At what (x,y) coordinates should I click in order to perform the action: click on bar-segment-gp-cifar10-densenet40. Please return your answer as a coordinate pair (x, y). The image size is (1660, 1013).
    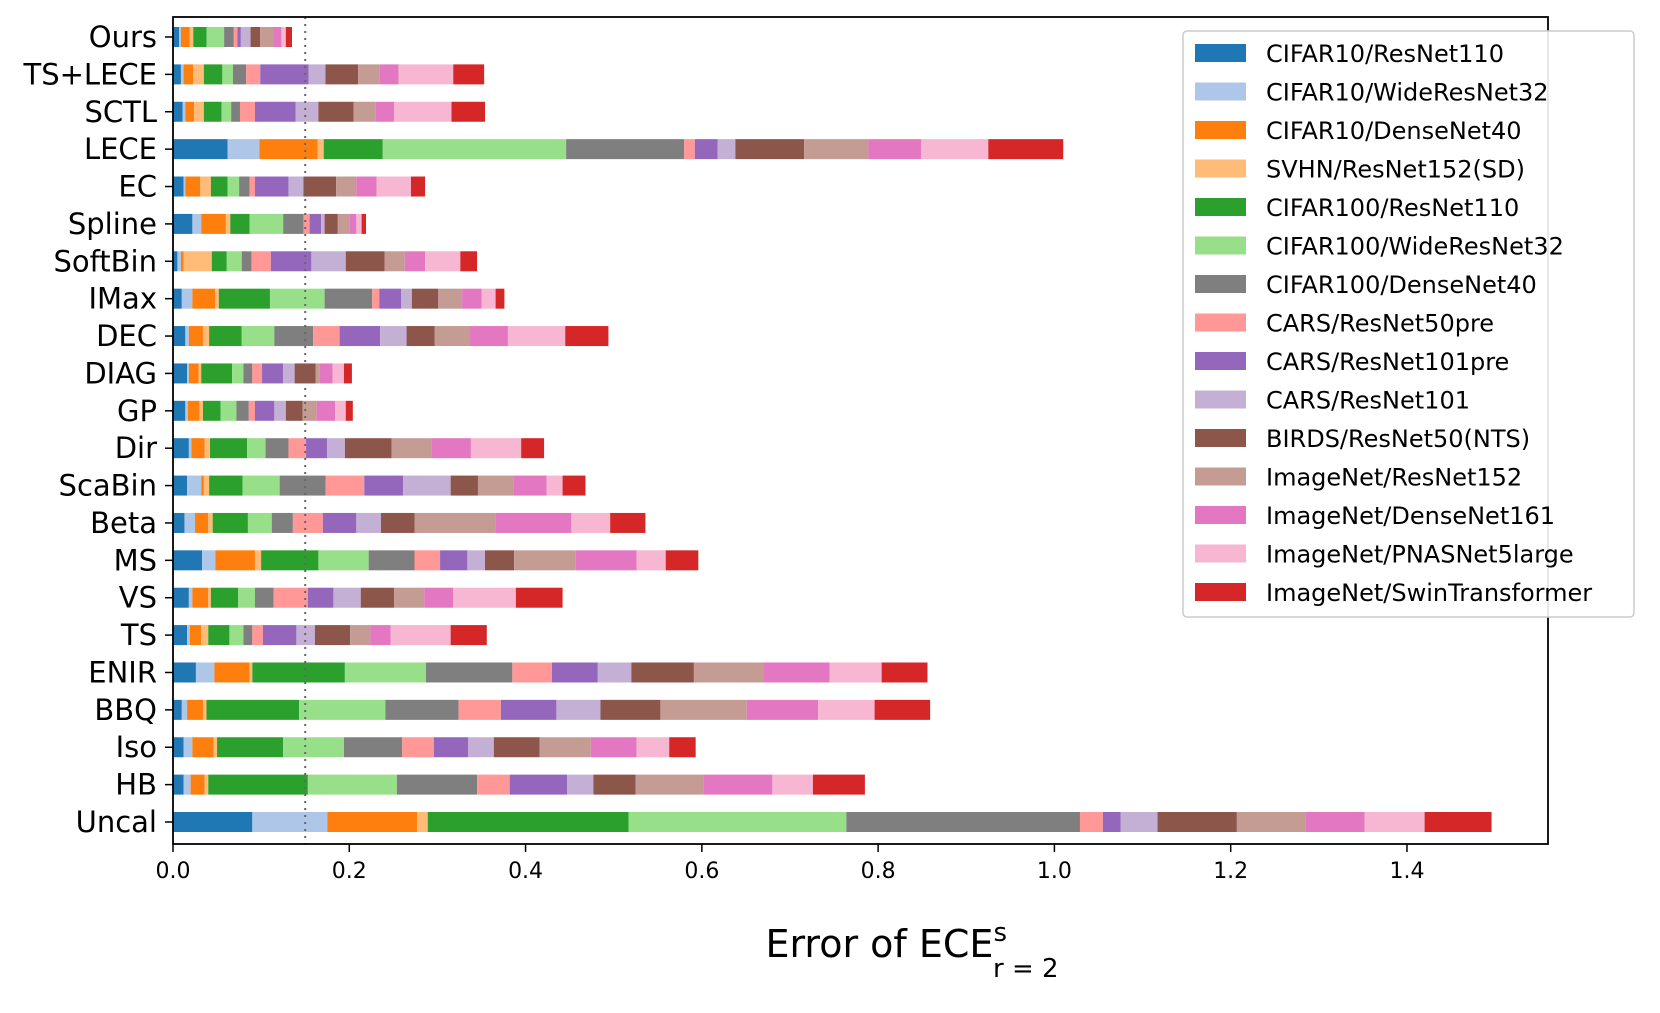
    Looking at the image, I should click on (193, 410).